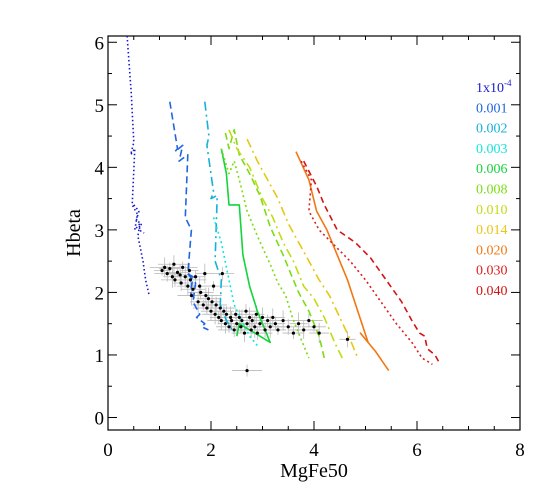 This screenshot has width=556, height=501. I want to click on y-tick-label: 3, so click(100, 231).